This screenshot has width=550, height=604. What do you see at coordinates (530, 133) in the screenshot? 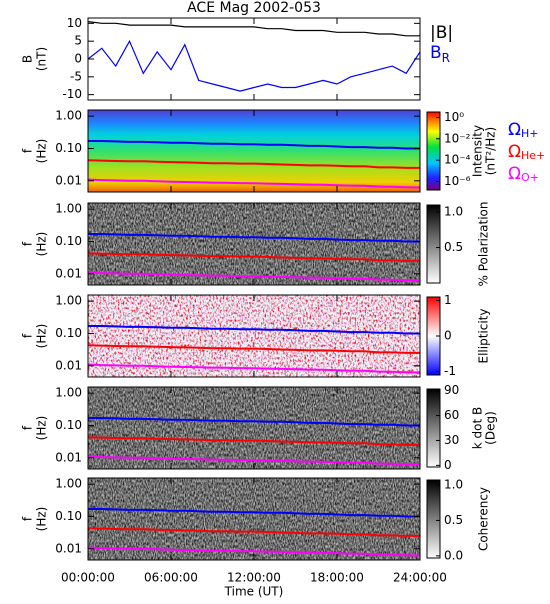
I see `legend-subscript: H+` at bounding box center [530, 133].